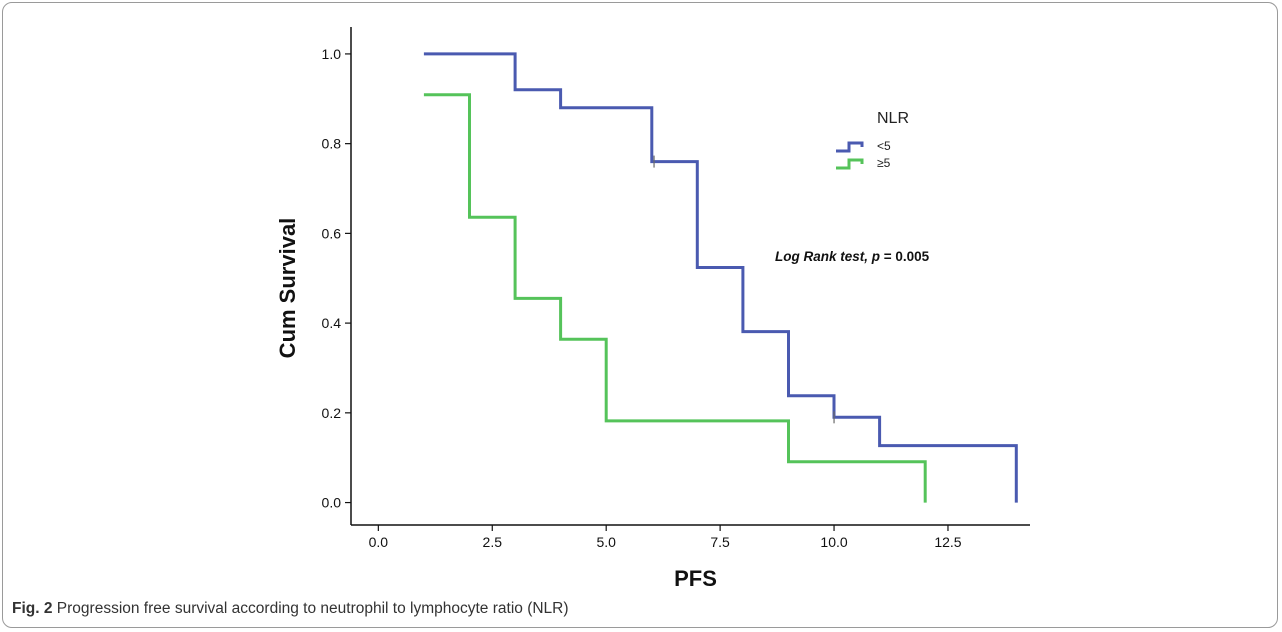 The height and width of the screenshot is (632, 1282). I want to click on x-tick-label: 10.0, so click(833, 542).